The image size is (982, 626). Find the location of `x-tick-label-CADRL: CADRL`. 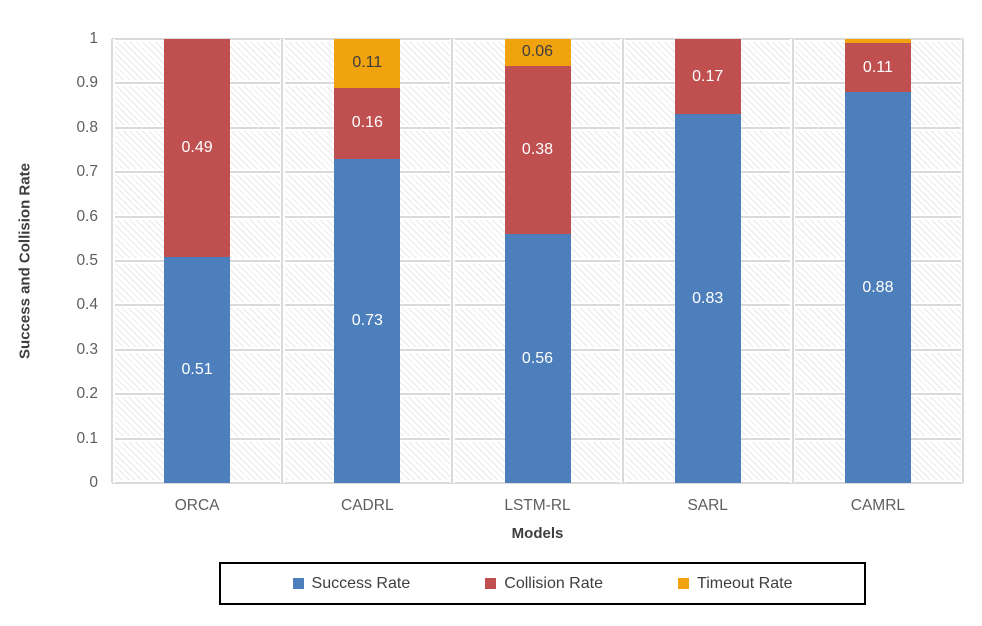

x-tick-label-CADRL: CADRL is located at coordinates (367, 505).